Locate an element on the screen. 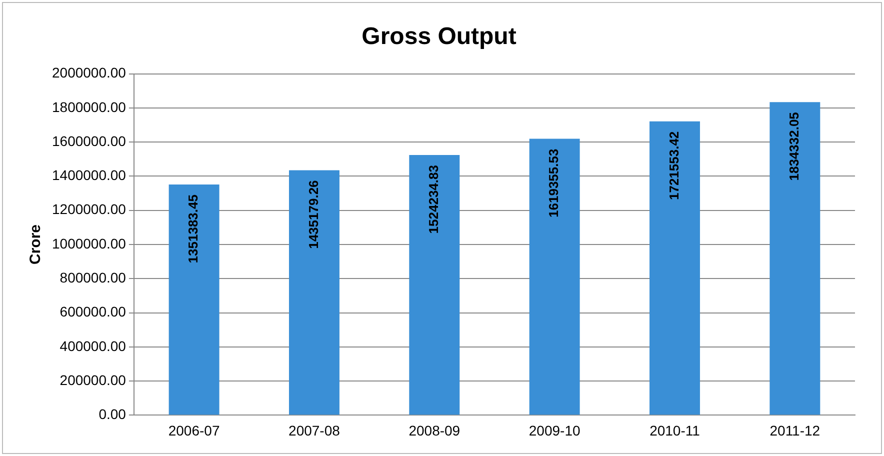 This screenshot has height=456, width=884. y-axis-title: Crore is located at coordinates (35, 244).